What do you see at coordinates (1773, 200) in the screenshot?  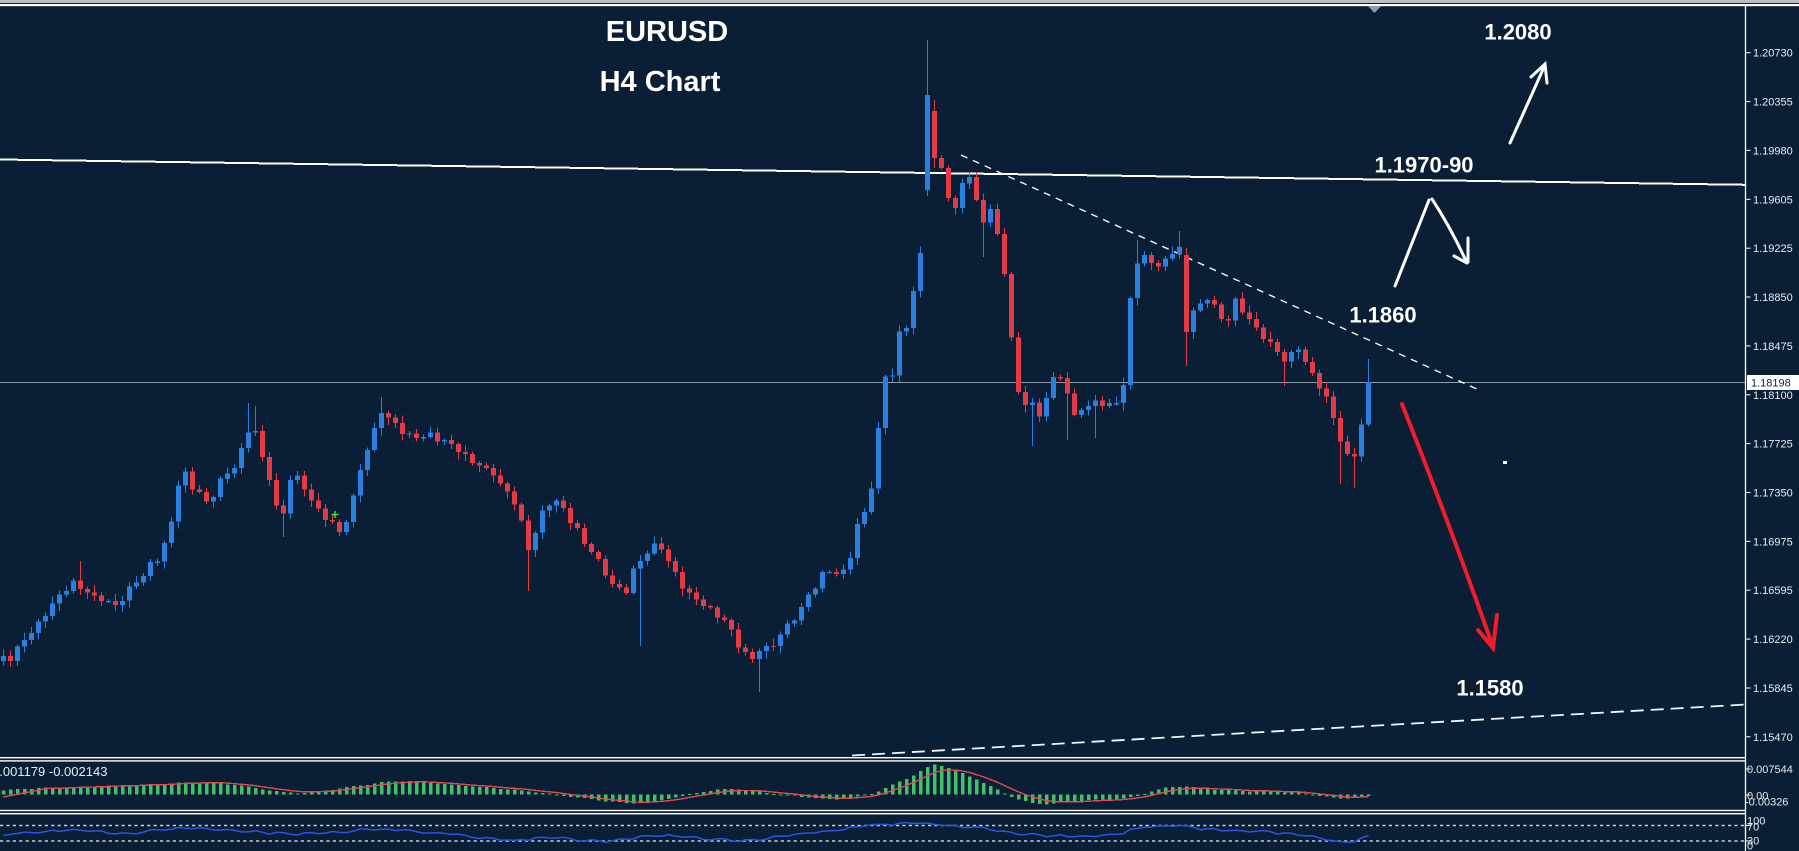 I see `svg-text: 1.19605` at bounding box center [1773, 200].